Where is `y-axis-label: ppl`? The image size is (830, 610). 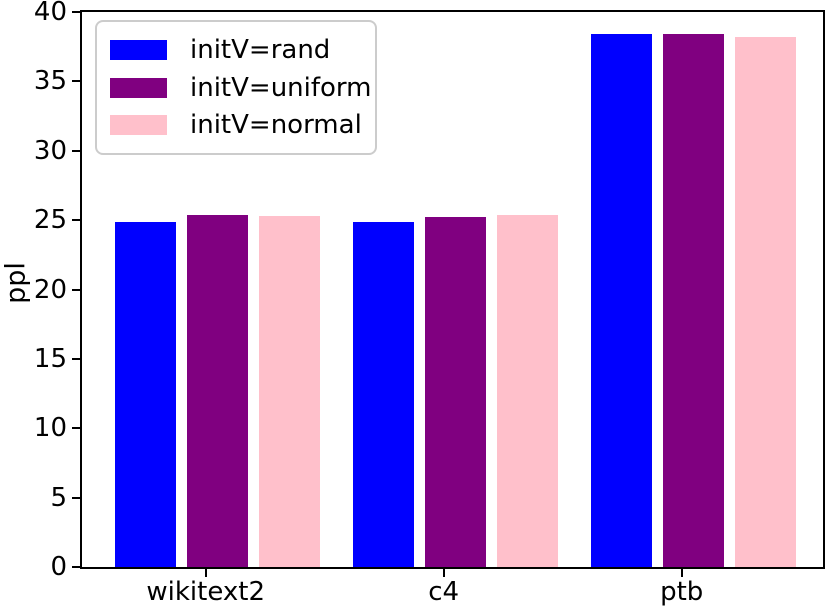
y-axis-label: ppl is located at coordinates (16, 283).